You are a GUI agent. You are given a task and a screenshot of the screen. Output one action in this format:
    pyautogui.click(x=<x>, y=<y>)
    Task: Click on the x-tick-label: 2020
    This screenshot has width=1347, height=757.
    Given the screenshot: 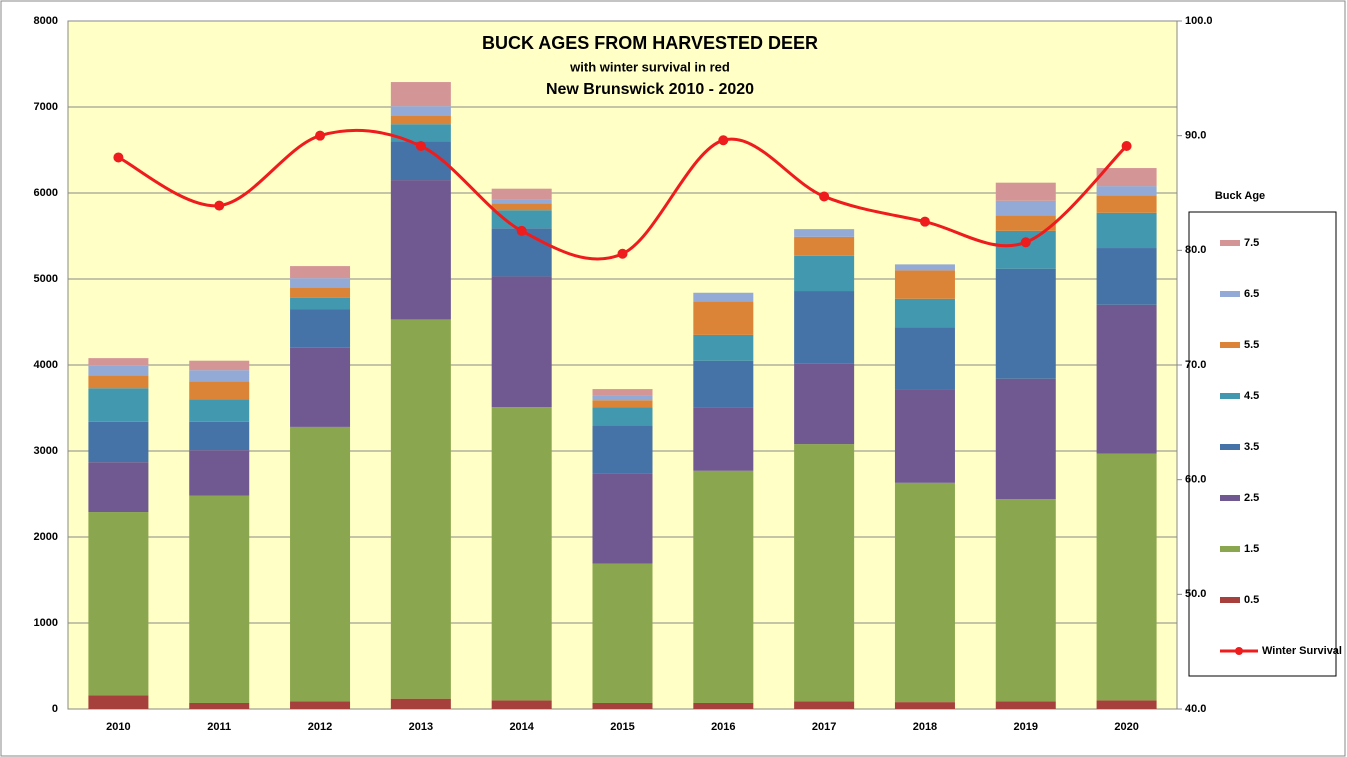 What is the action you would take?
    pyautogui.click(x=1126, y=727)
    